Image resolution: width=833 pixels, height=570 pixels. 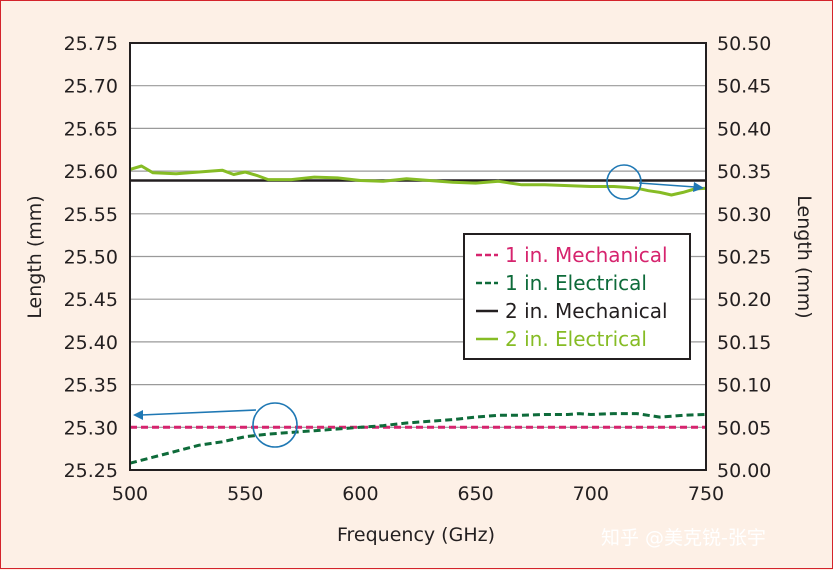 I want to click on right-y-tick-label: 50.45, so click(x=744, y=87).